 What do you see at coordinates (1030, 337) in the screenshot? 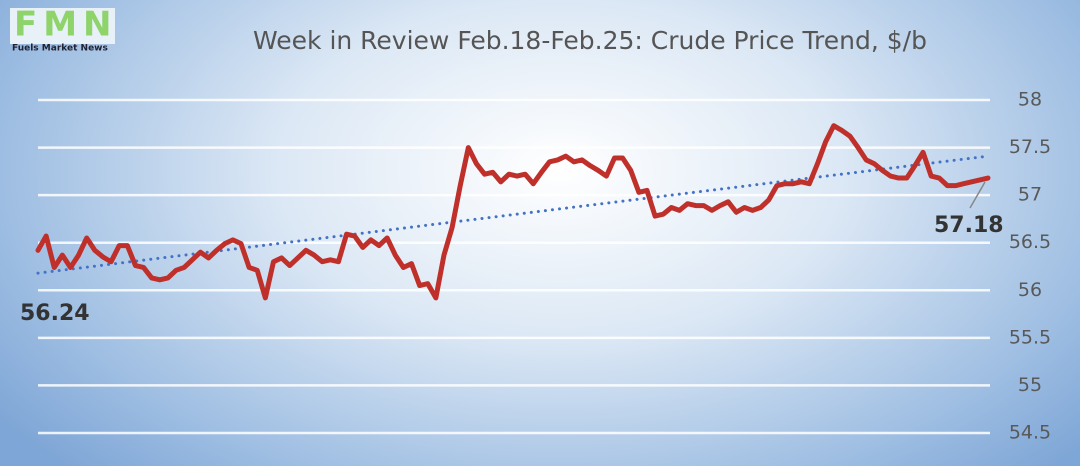
I see `y-tick-label: 55.5` at bounding box center [1030, 337].